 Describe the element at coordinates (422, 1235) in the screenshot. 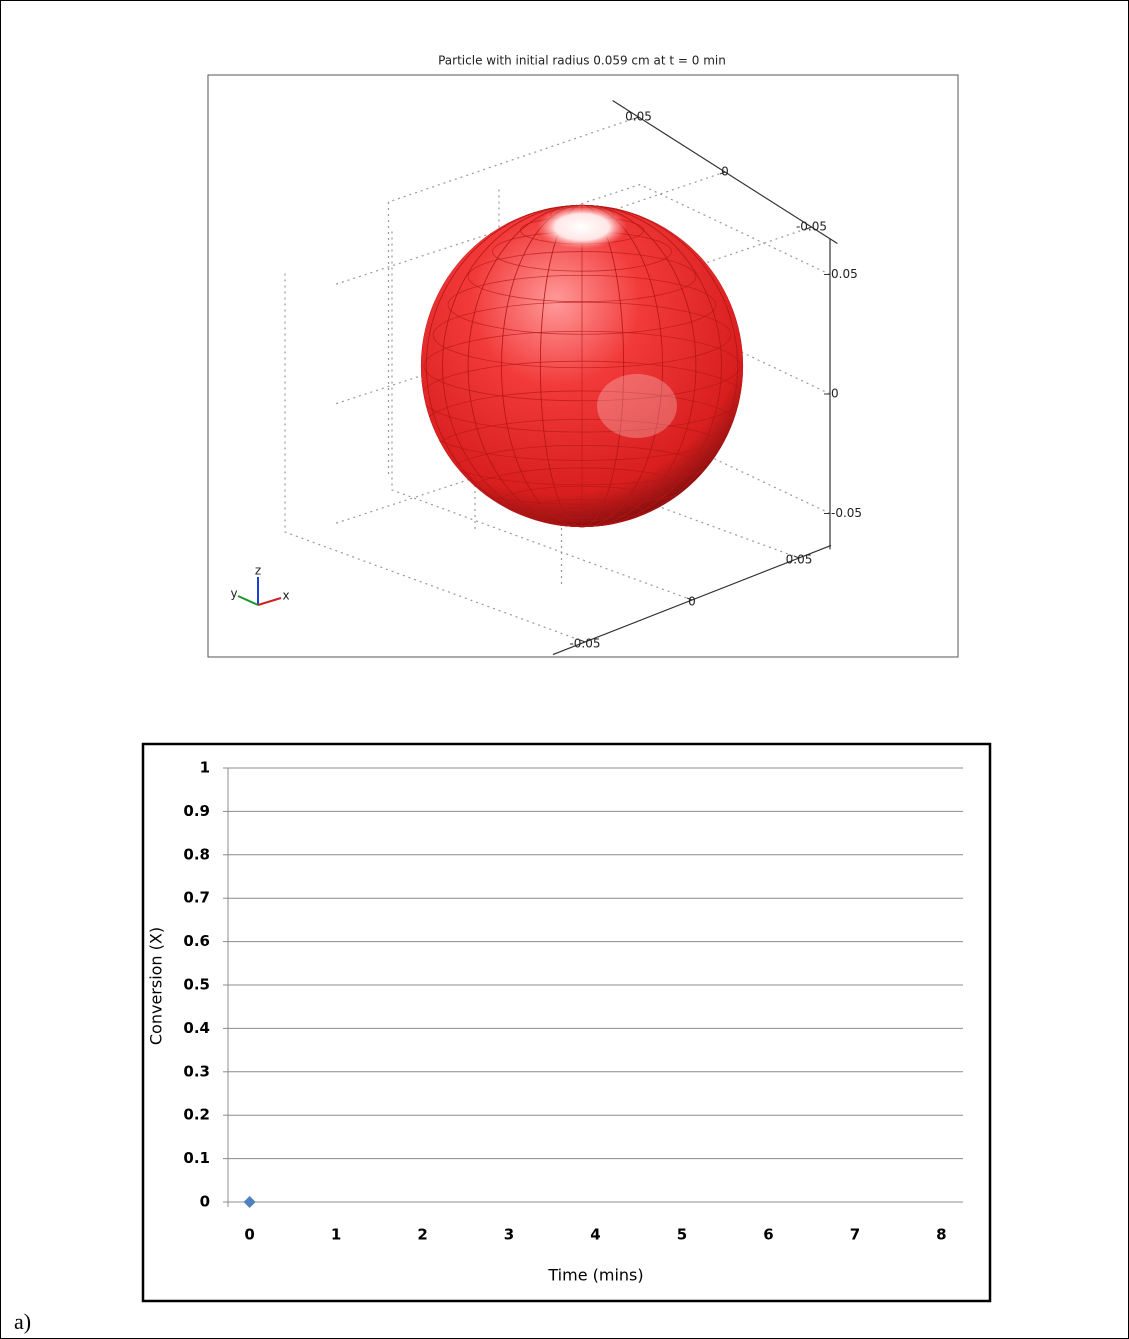

I see `x-tick-label: 2` at that location.